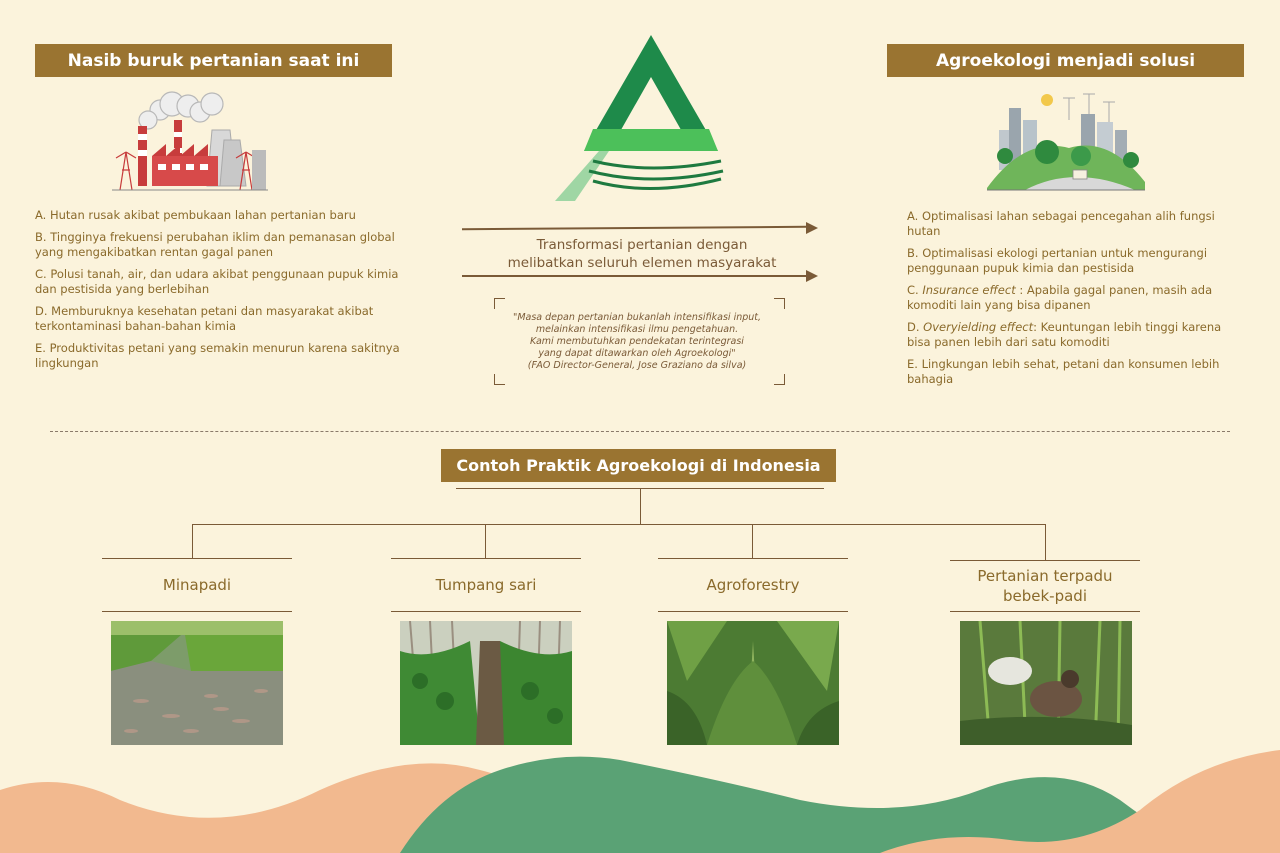 This screenshot has width=1280, height=853. What do you see at coordinates (779, 379) in the screenshot?
I see `quote-bracket-br` at bounding box center [779, 379].